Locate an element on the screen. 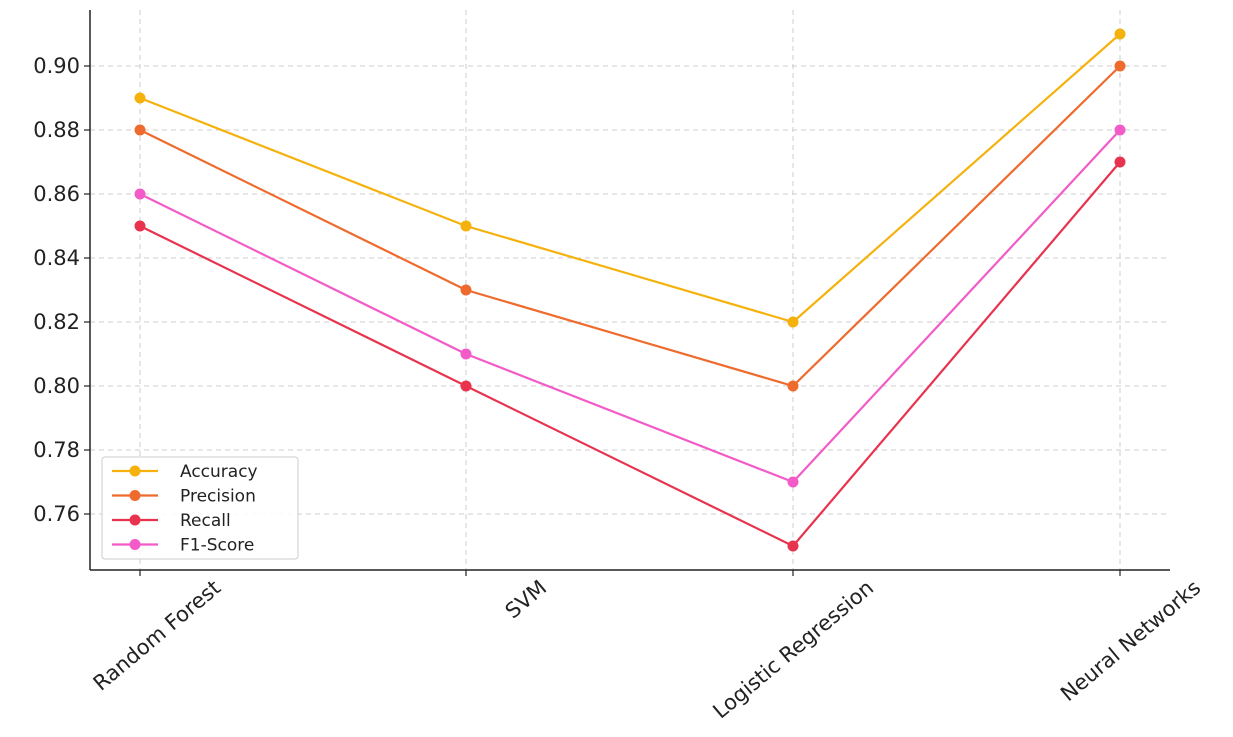 This screenshot has width=1233, height=737. y-tick-label: 0.82 is located at coordinates (56, 322).